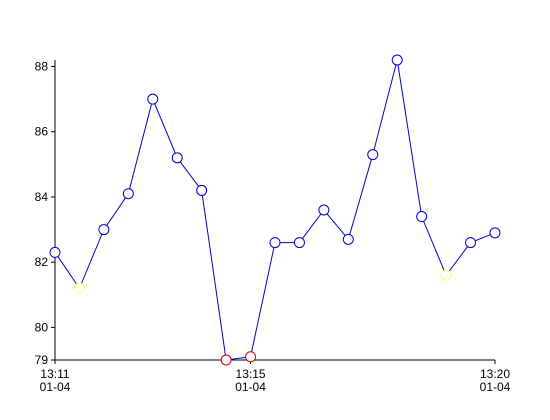 The height and width of the screenshot is (420, 550). I want to click on y-tick-label: 82, so click(42, 262).